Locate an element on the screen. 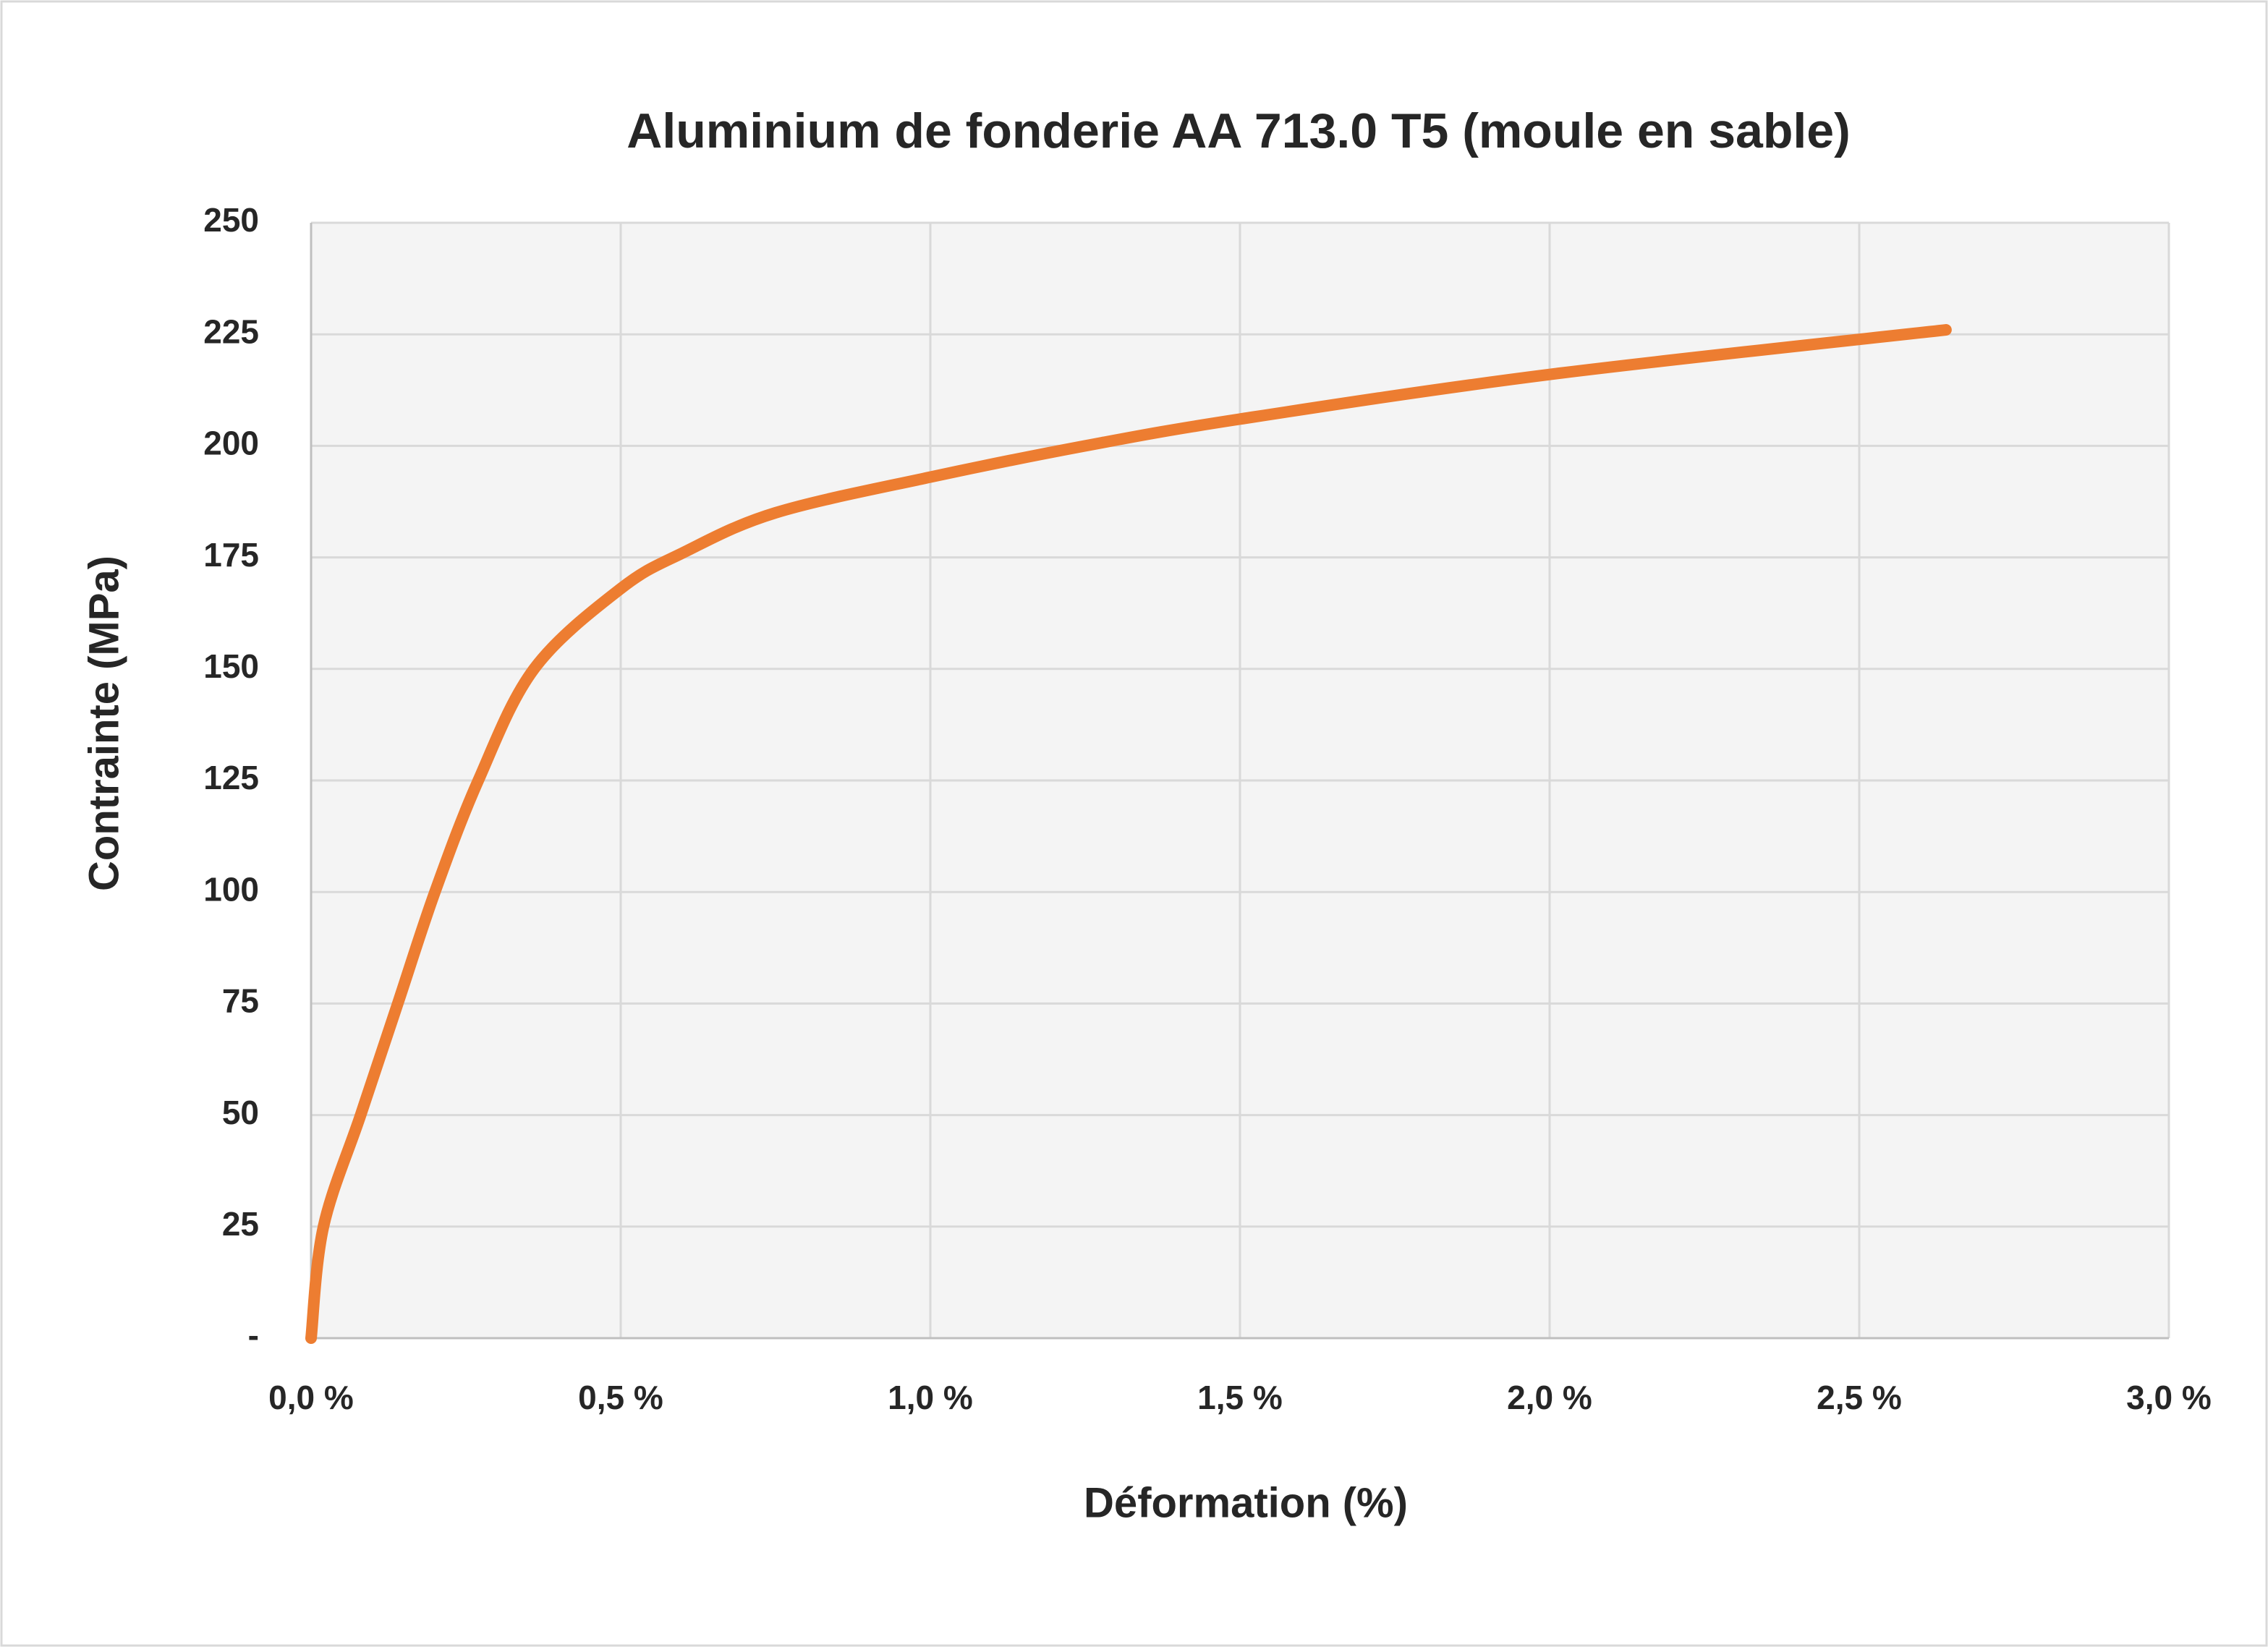 The height and width of the screenshot is (1647, 2268). y-tick-label: 125 is located at coordinates (231, 777).